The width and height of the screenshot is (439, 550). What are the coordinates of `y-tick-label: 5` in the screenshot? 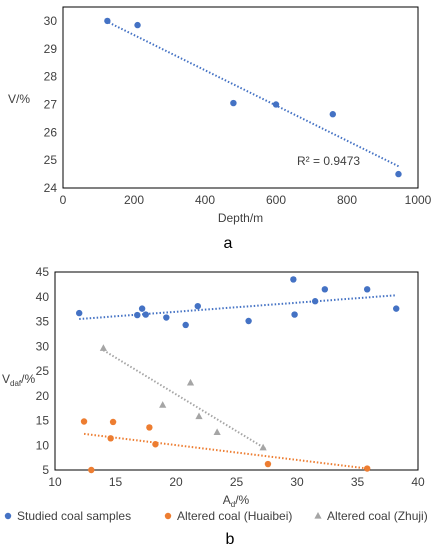 It's located at (45, 470).